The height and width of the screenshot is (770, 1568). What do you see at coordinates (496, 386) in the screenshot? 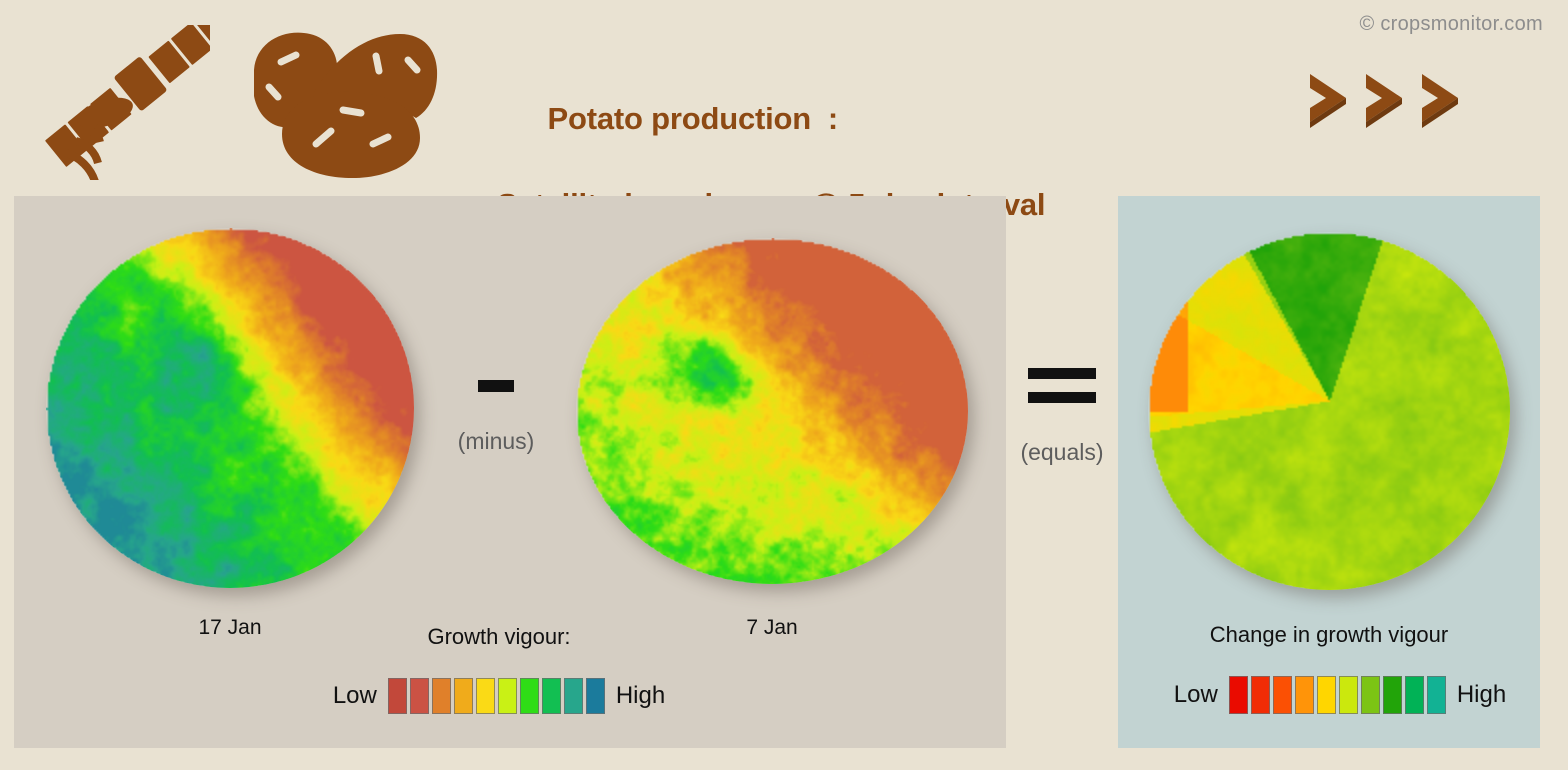
I see `minus-icon` at bounding box center [496, 386].